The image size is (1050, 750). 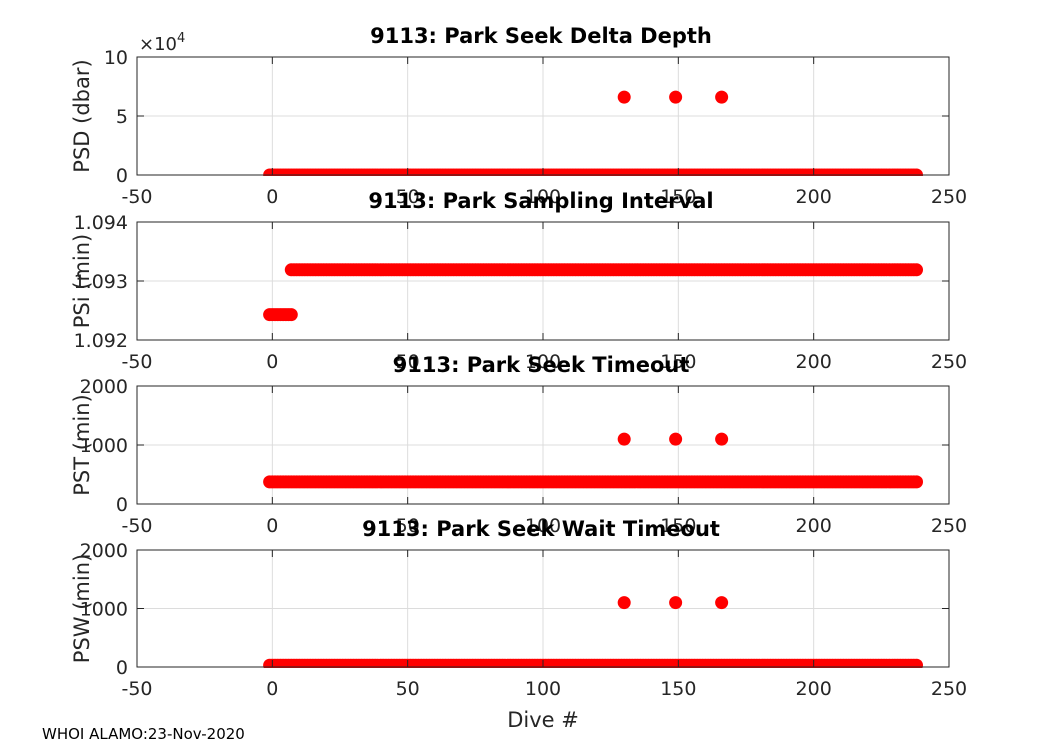 I want to click on y-tick-label: 5, so click(x=122, y=117).